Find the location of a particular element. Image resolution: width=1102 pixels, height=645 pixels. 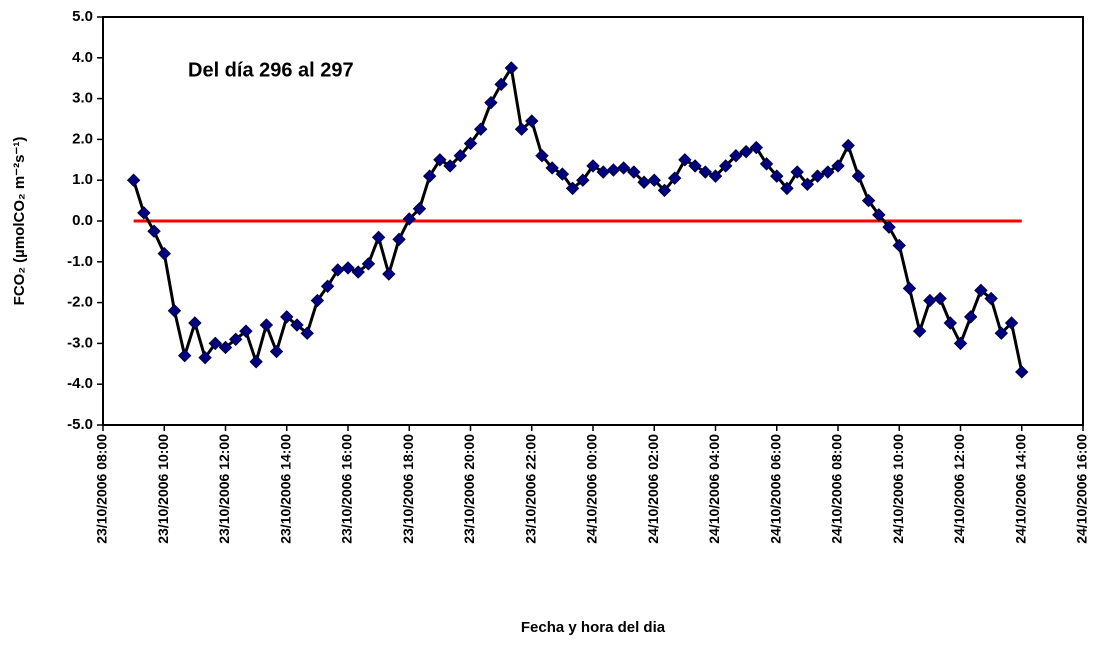

y-tick-label: -3.0 is located at coordinates (80, 342).